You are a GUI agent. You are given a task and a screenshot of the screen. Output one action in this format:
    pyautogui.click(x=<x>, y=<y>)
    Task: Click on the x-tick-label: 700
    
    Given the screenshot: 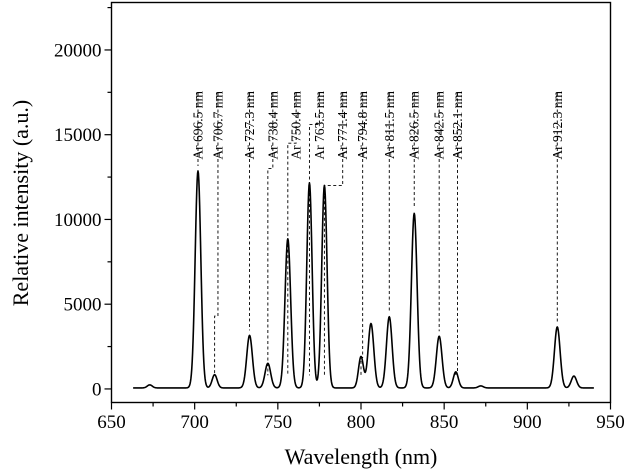 What is the action you would take?
    pyautogui.click(x=194, y=422)
    